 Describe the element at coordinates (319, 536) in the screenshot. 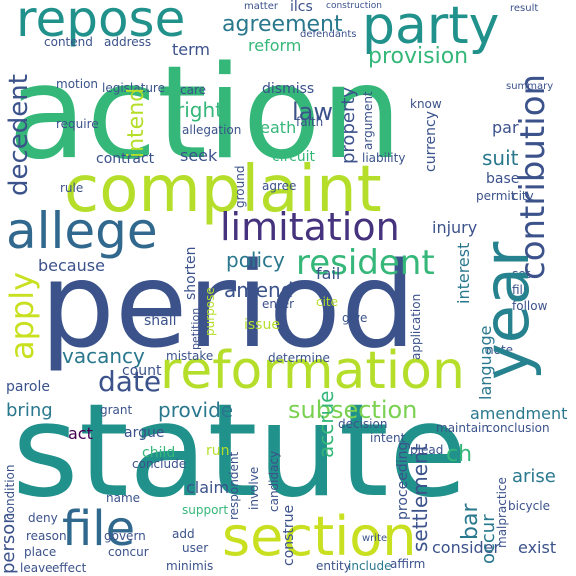

I see `word-section: section` at that location.